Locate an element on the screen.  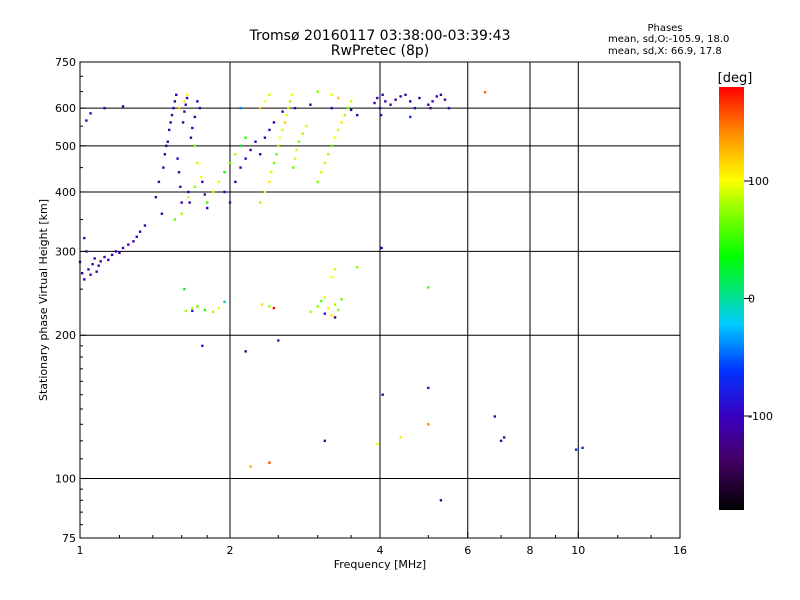
x-axis-ticks: 1 2 4 6 8 10 16 is located at coordinates (382, 544).